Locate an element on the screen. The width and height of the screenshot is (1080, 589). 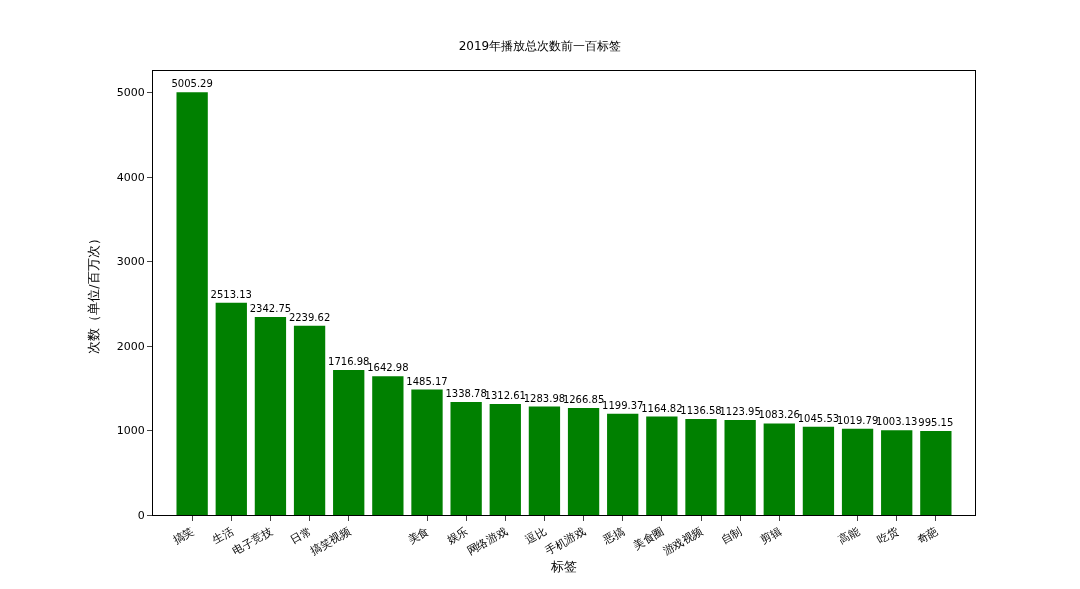
y-tick-label: 0 is located at coordinates (141, 515).